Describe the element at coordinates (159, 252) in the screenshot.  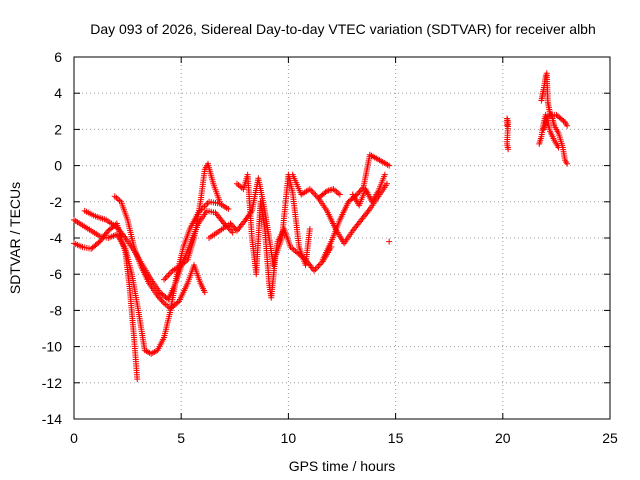
I see `series-s4` at that location.